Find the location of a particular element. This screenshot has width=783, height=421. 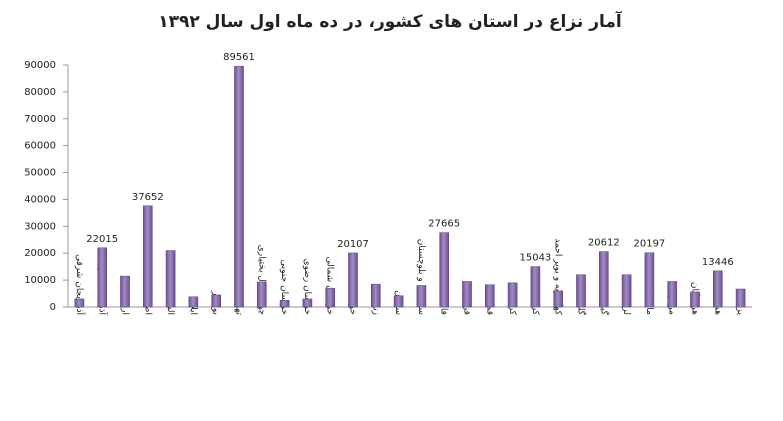

value-label: 20107 is located at coordinates (353, 244).